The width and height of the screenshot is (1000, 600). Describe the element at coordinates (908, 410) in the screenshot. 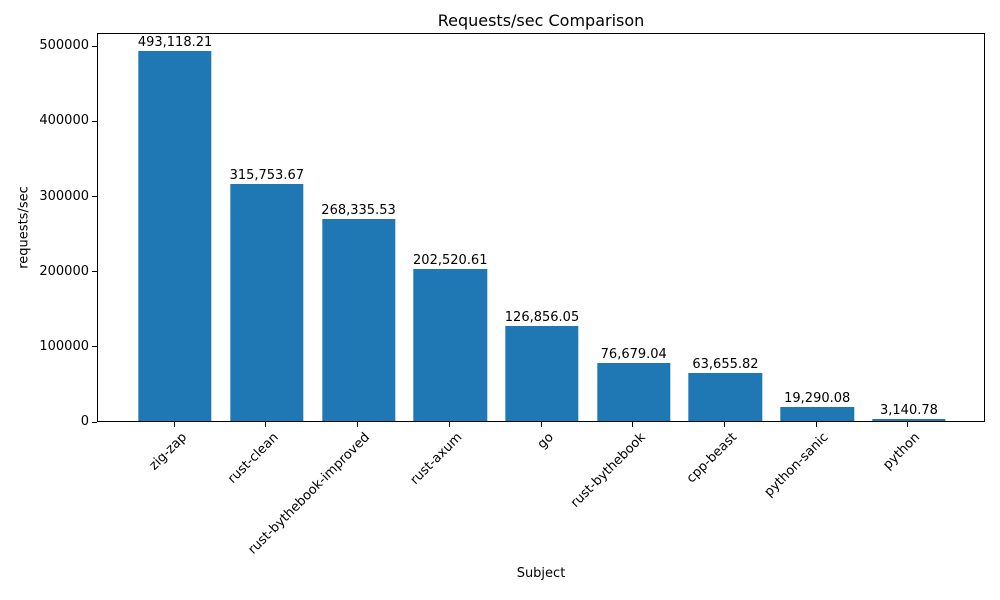

I see `bar-value-label: 3,140.78` at that location.